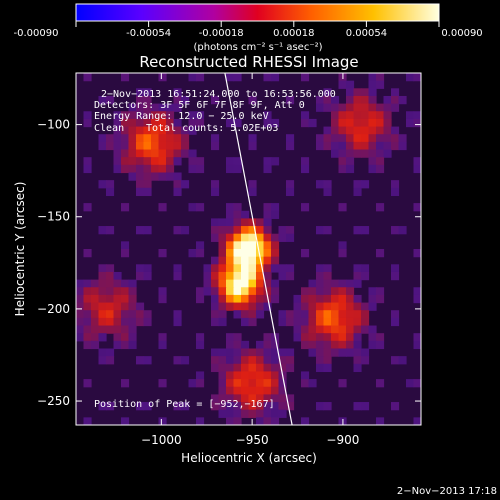  Describe the element at coordinates (366, 33) in the screenshot. I see `colorbar-tick-label: 0.00054` at that location.